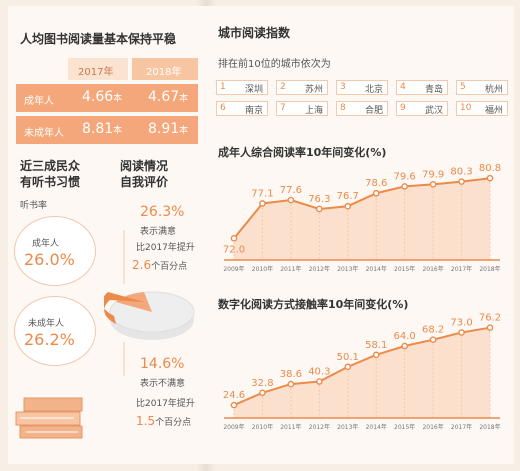 This screenshot has width=520, height=471. Describe the element at coordinates (158, 232) in the screenshot. I see `satisfied-label: 表示满意` at that location.